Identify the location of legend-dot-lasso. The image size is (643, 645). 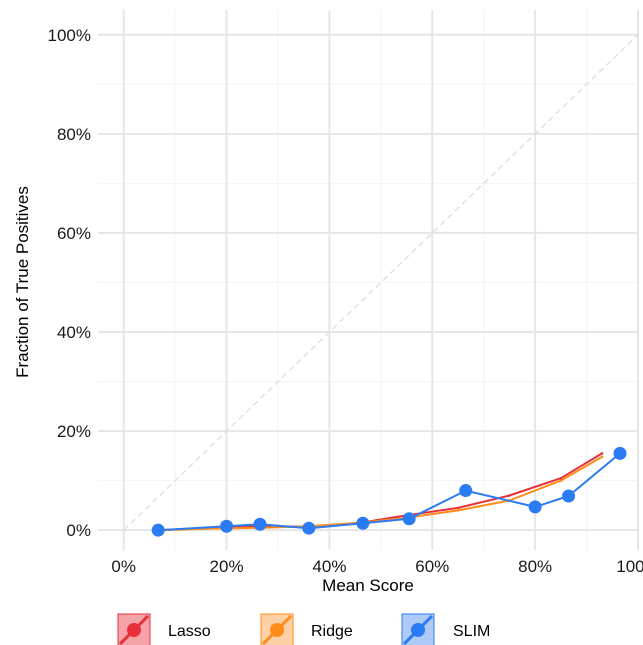
(134, 630).